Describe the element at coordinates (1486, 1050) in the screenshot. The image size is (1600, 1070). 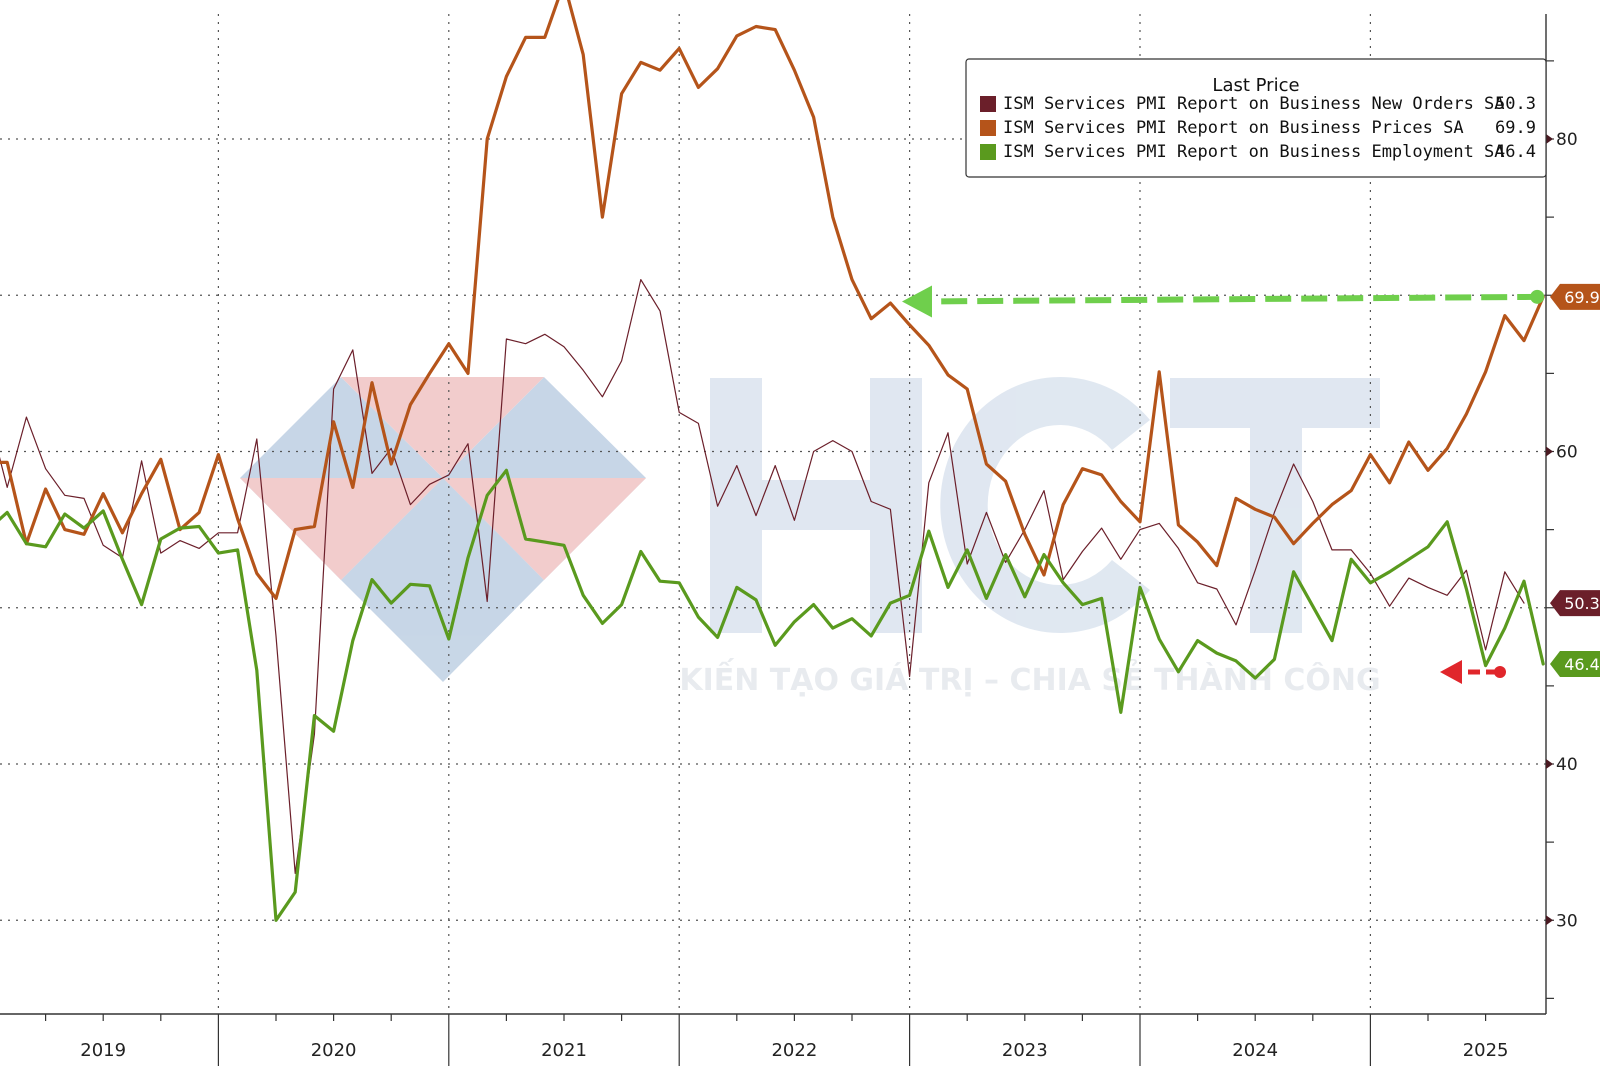
I see `x-axis-year-label: 2025` at that location.